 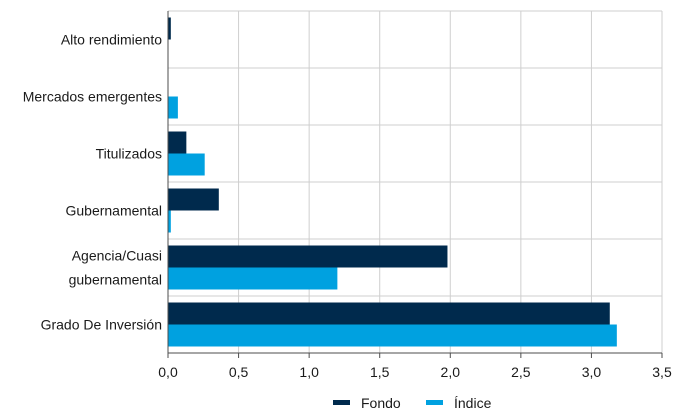 I want to click on legend-item-indice: Índice, so click(x=459, y=403).